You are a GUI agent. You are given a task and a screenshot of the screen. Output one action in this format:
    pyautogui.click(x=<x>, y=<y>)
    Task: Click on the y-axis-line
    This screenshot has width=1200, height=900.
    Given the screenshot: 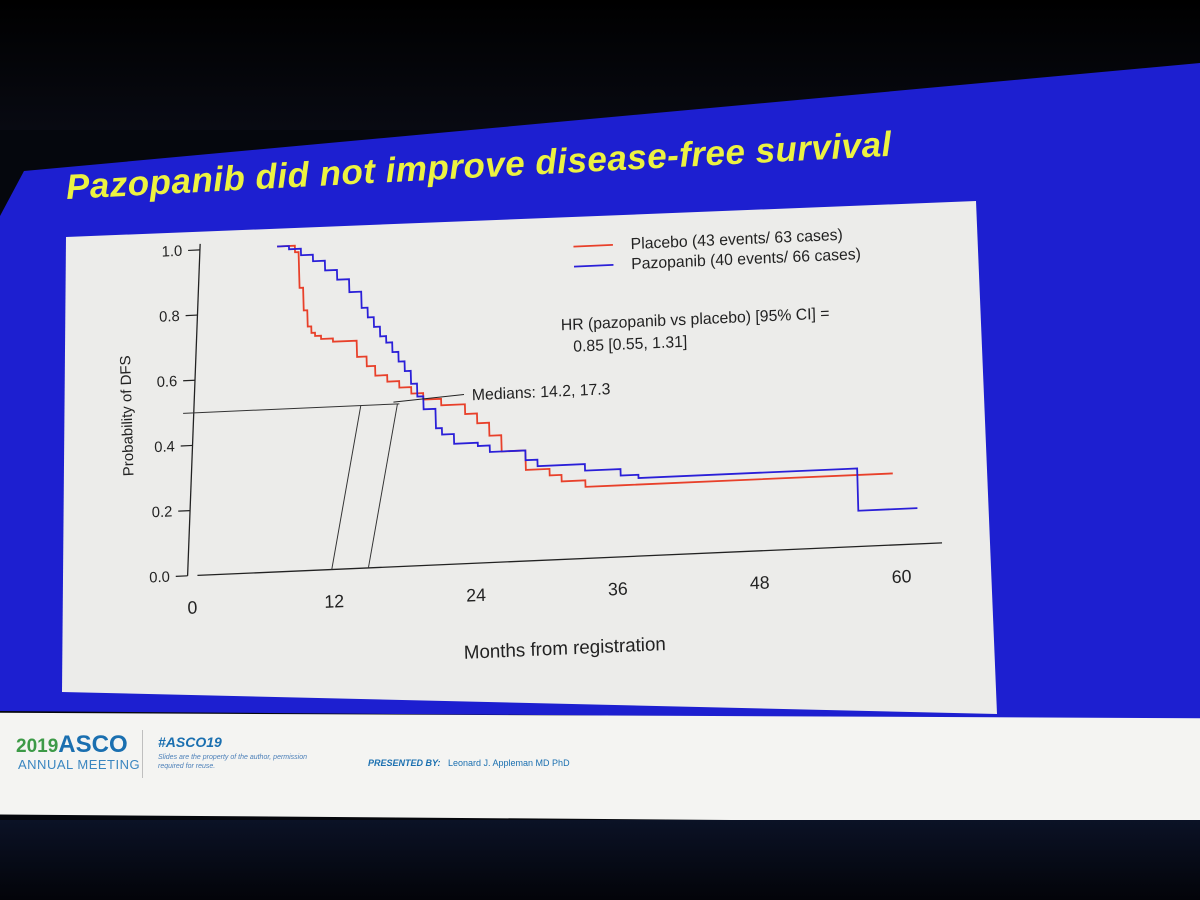 What is the action you would take?
    pyautogui.click(x=193, y=409)
    